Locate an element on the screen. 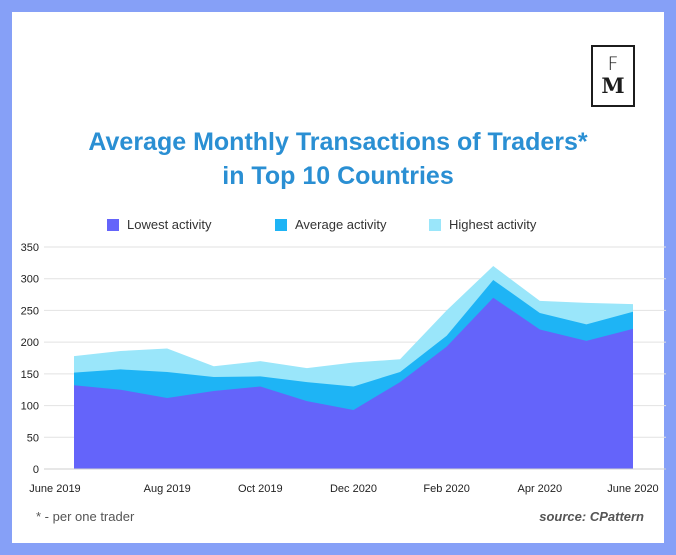 Image resolution: width=676 pixels, height=555 pixels. chart-title-line-2: in Top 10 Countries is located at coordinates (338, 176).